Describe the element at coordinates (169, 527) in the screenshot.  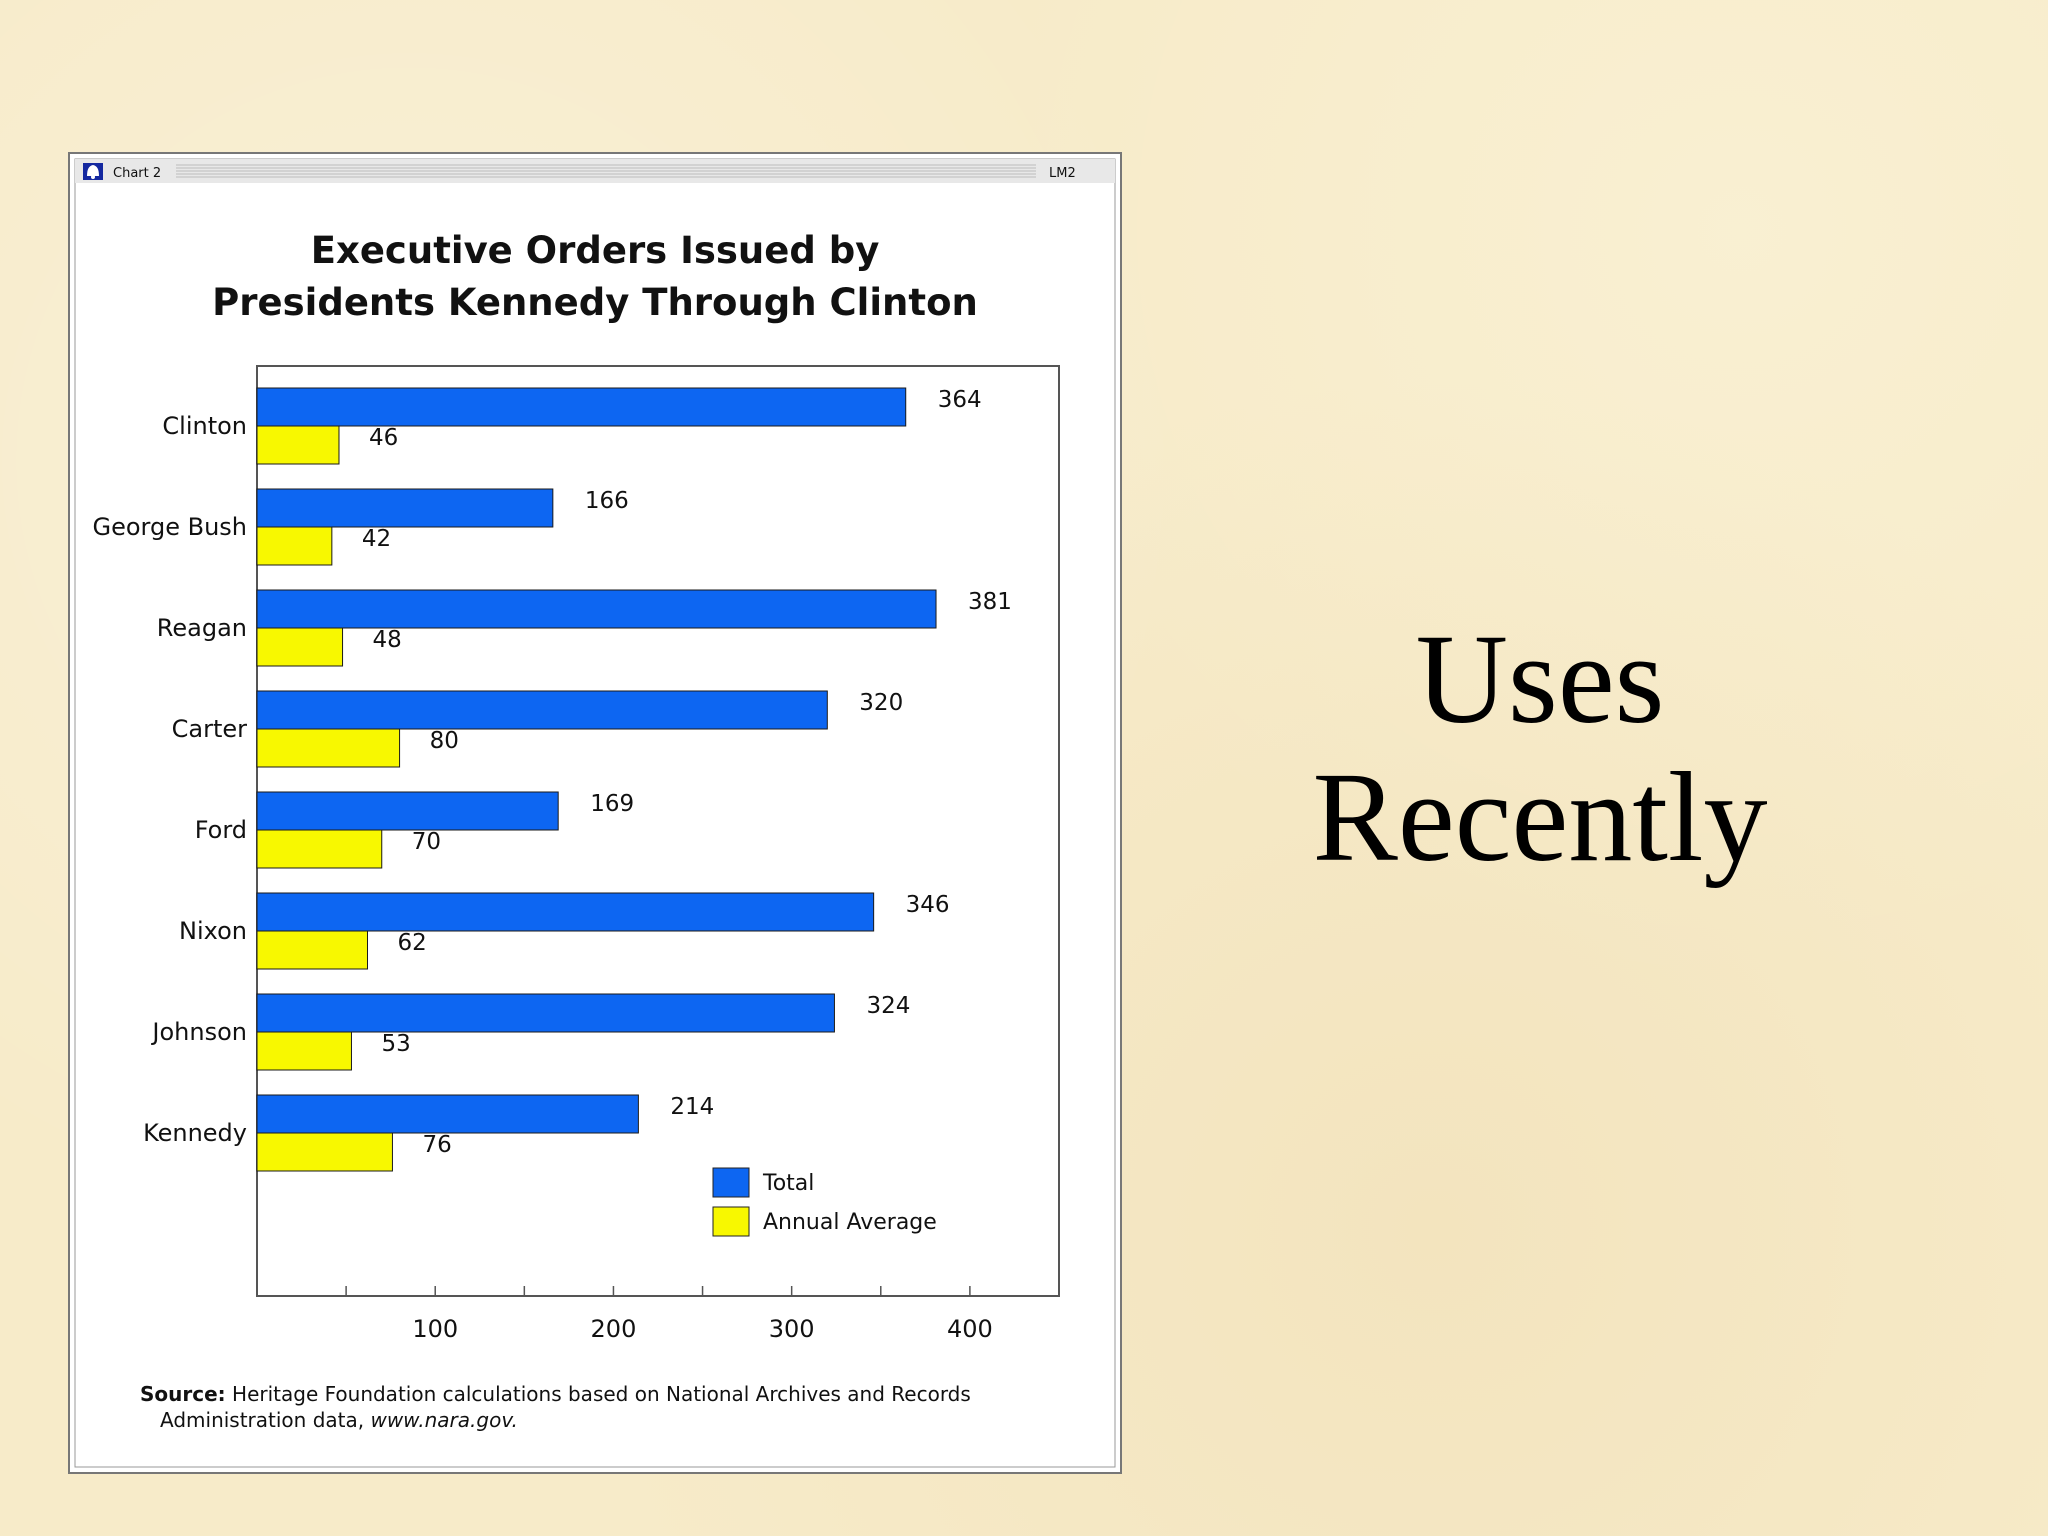
I see `category-label-george-bush: George Bush` at that location.